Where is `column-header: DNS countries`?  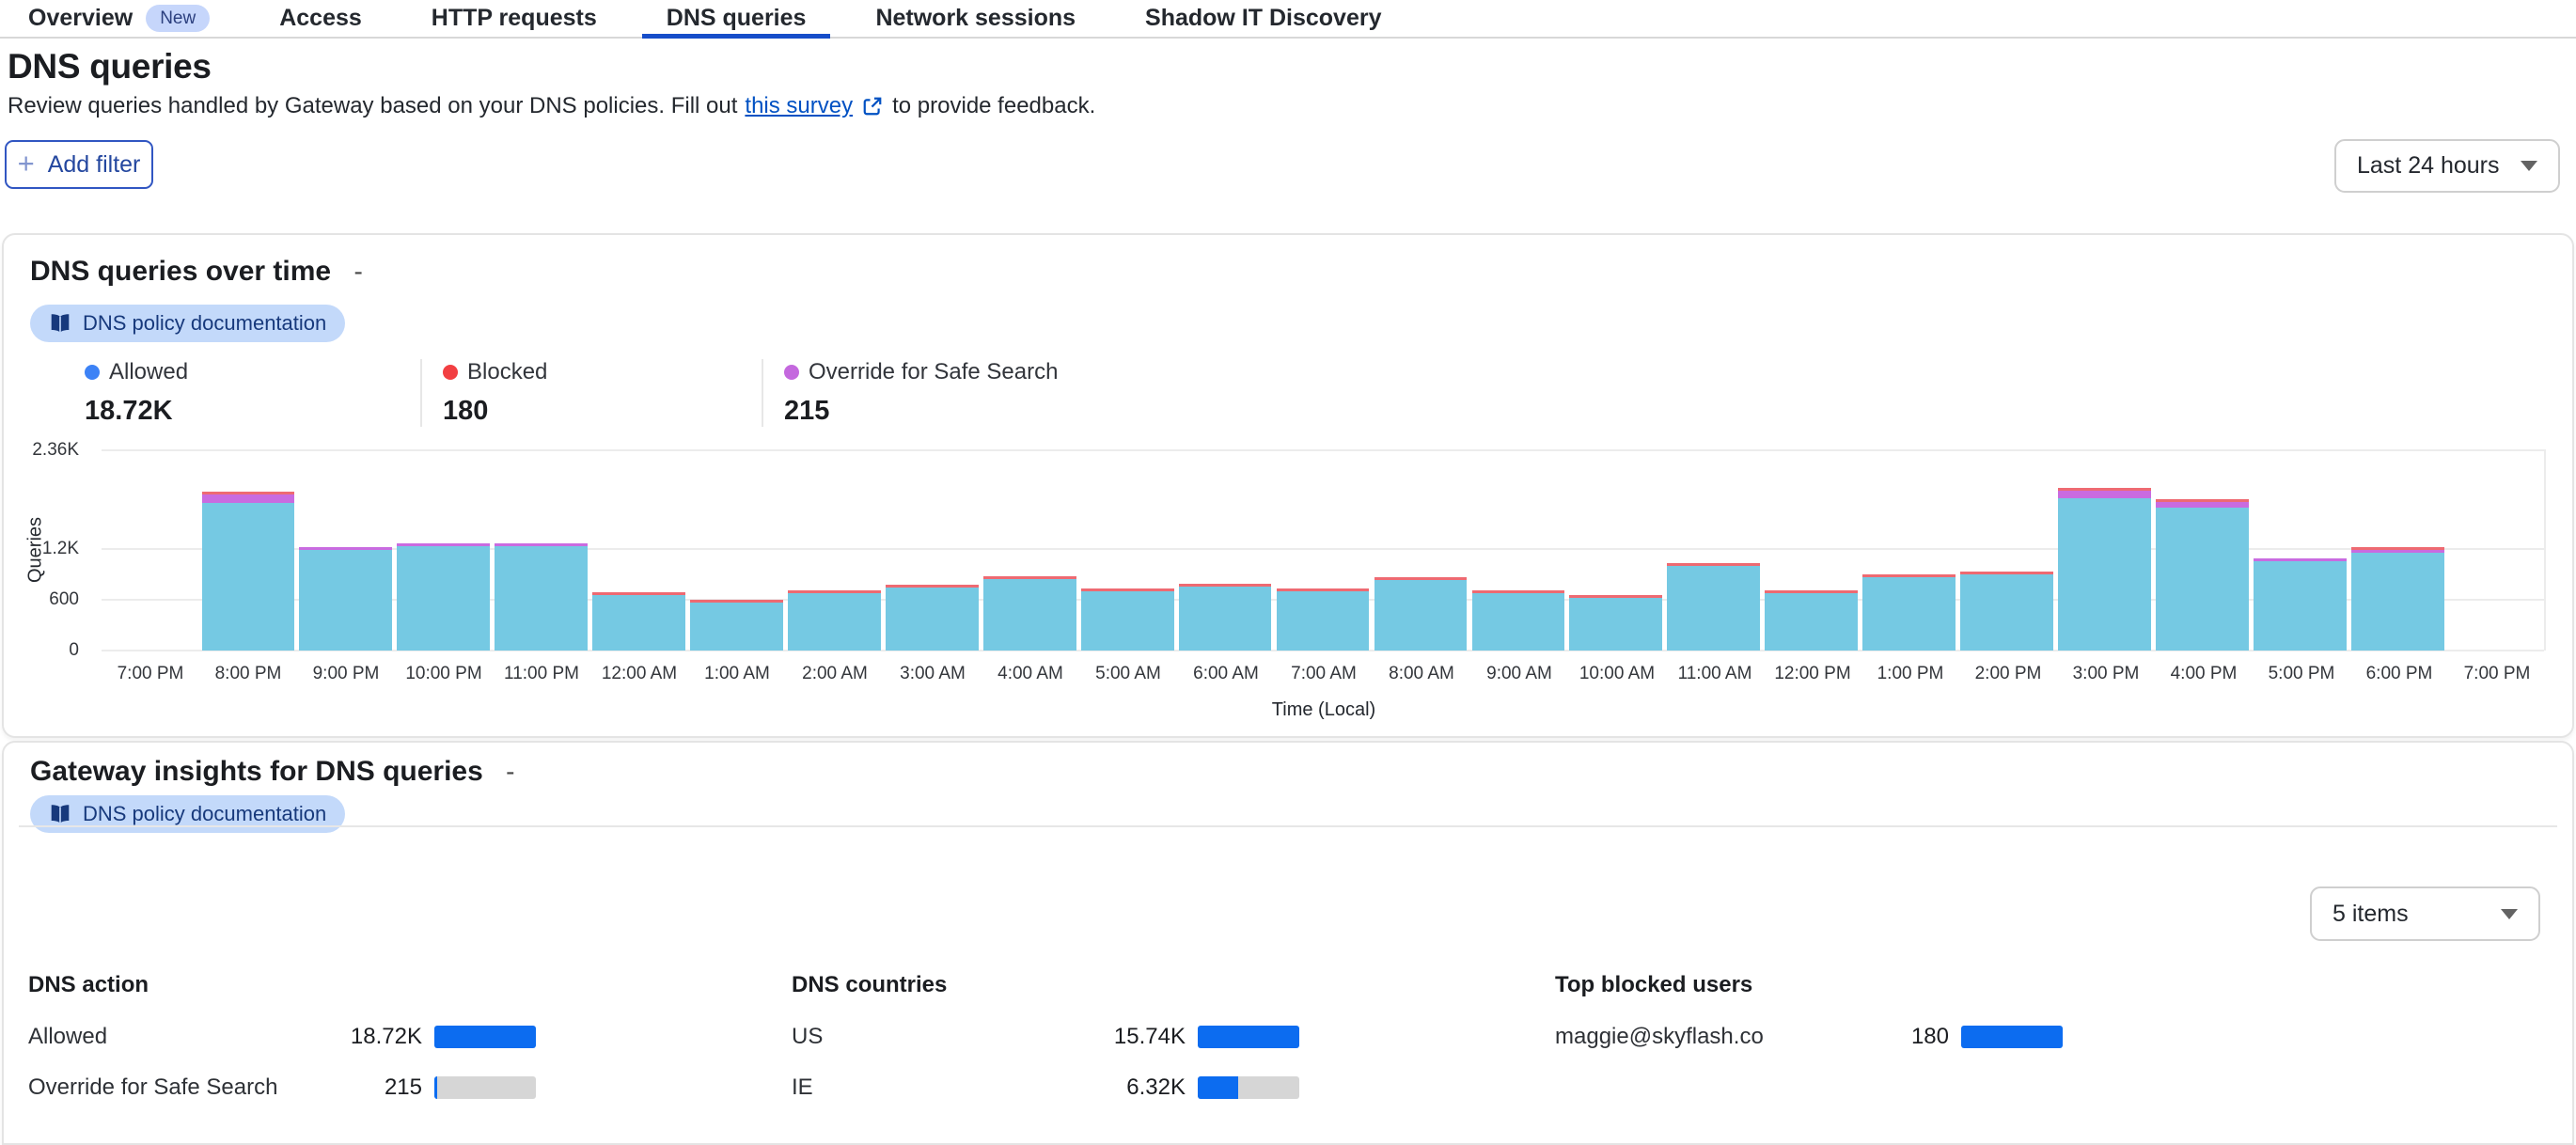 column-header: DNS countries is located at coordinates (870, 984).